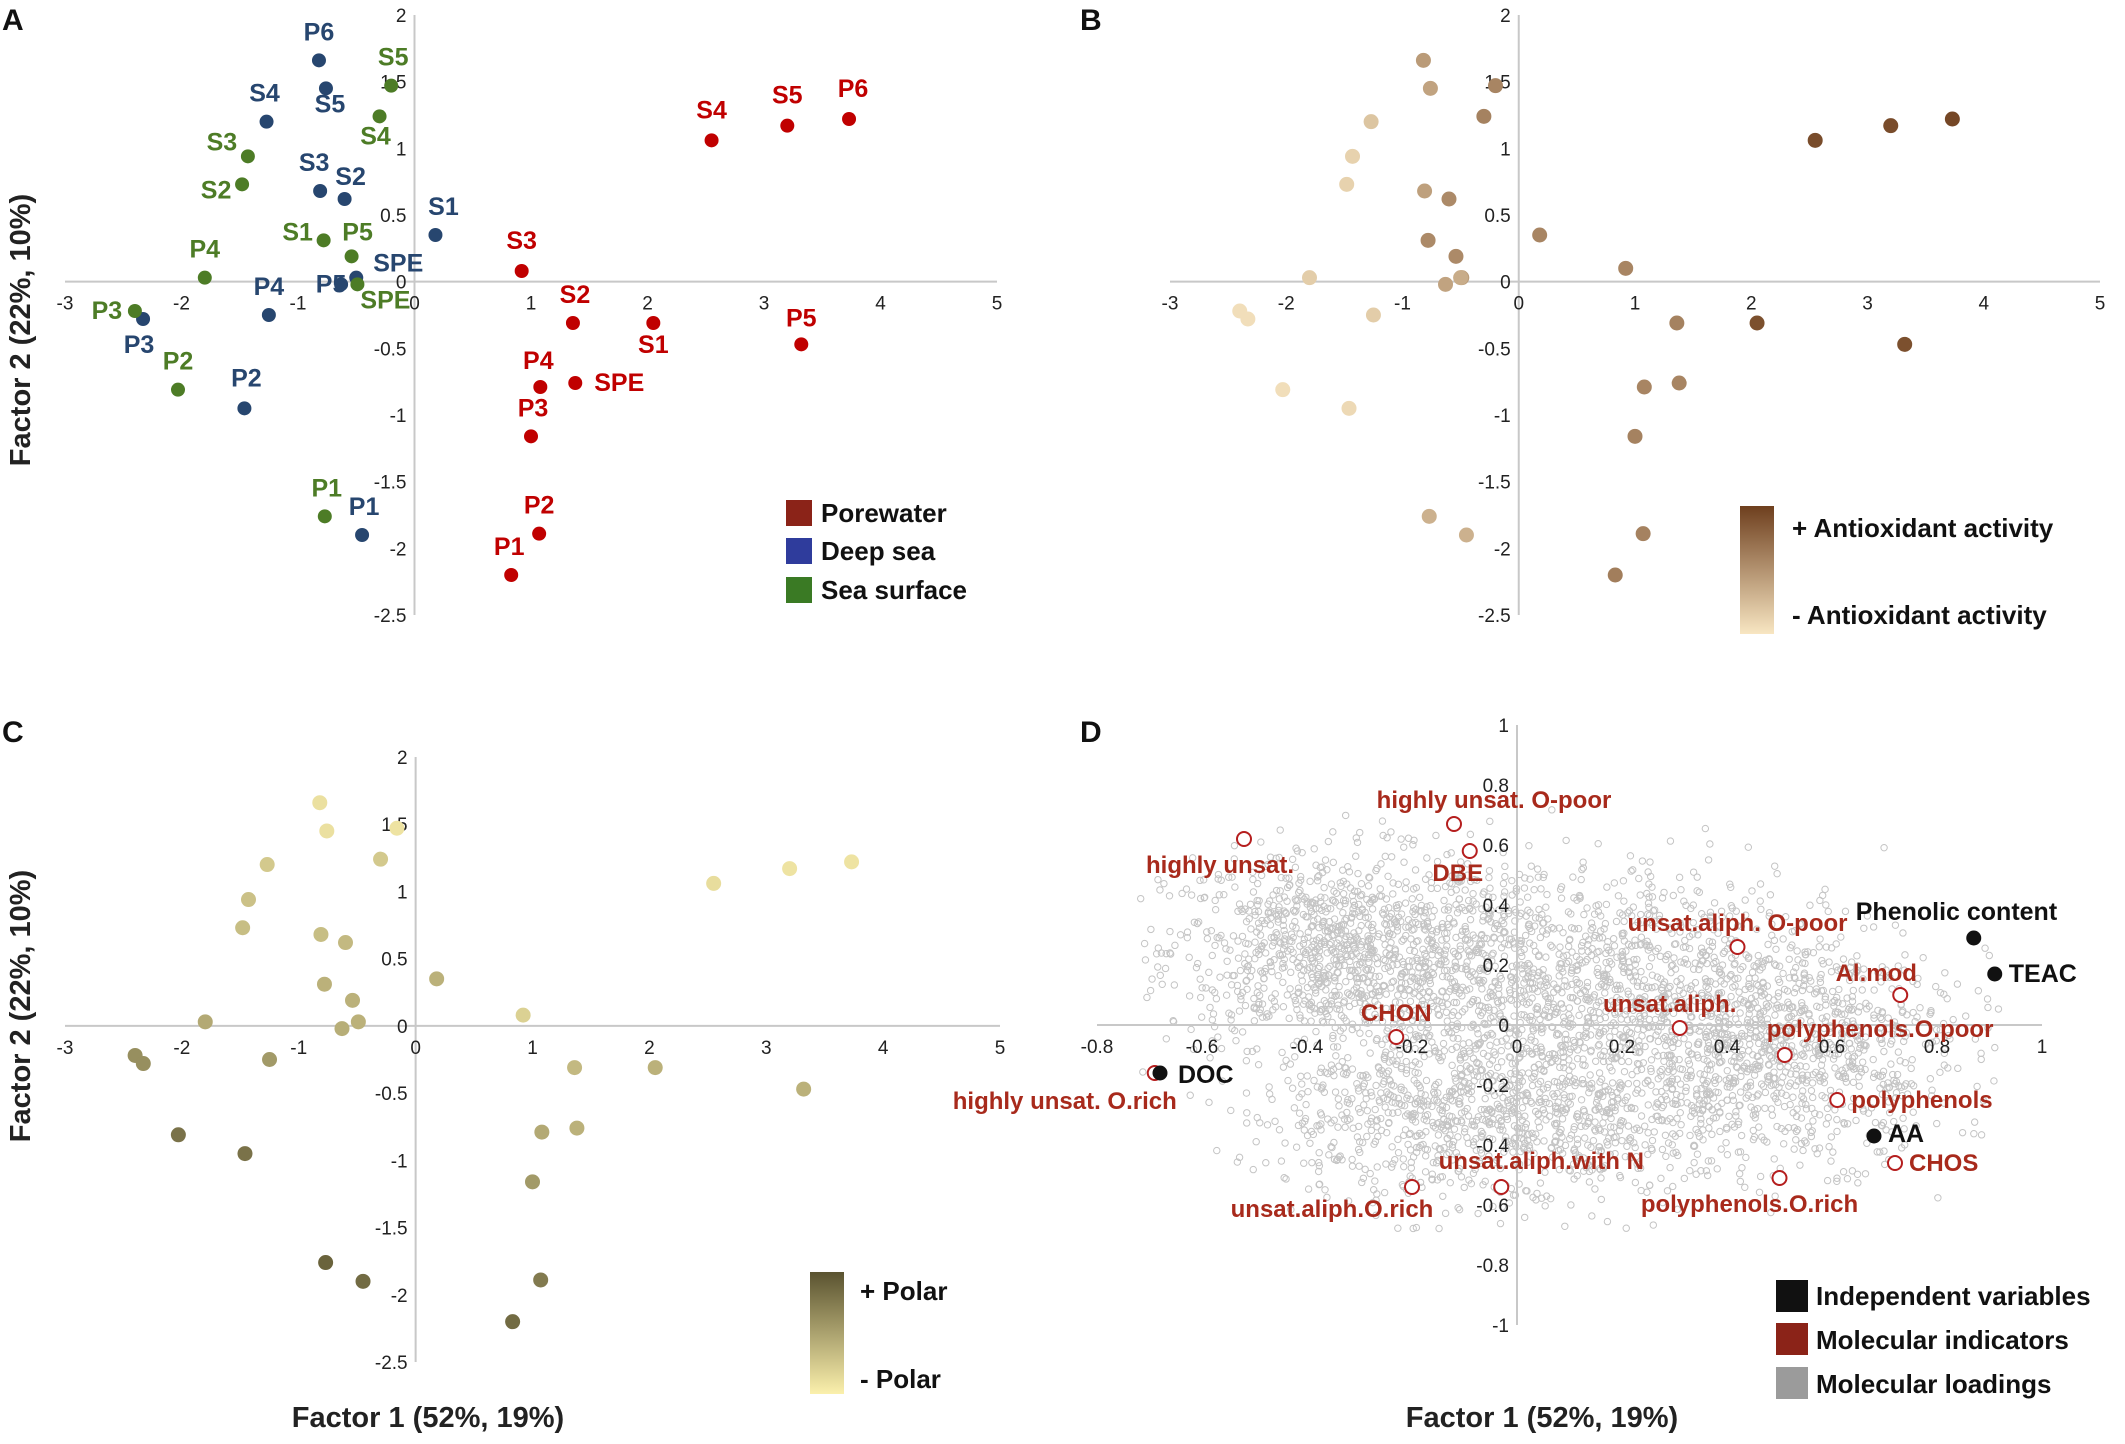 This screenshot has height=1444, width=2125. What do you see at coordinates (1494, 483) in the screenshot?
I see `y-tick-label: -1.5` at bounding box center [1494, 483].